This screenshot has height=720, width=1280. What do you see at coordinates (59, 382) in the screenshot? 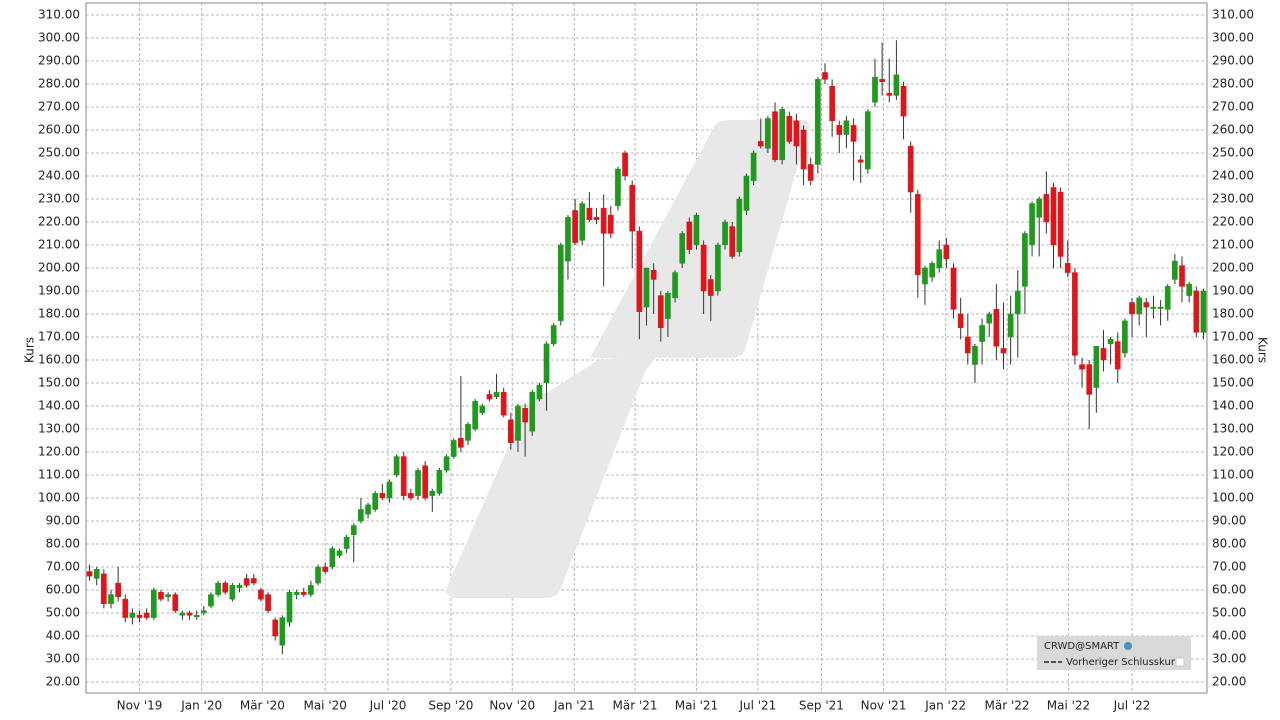
I see `y-tick-label: 150.00` at bounding box center [59, 382].